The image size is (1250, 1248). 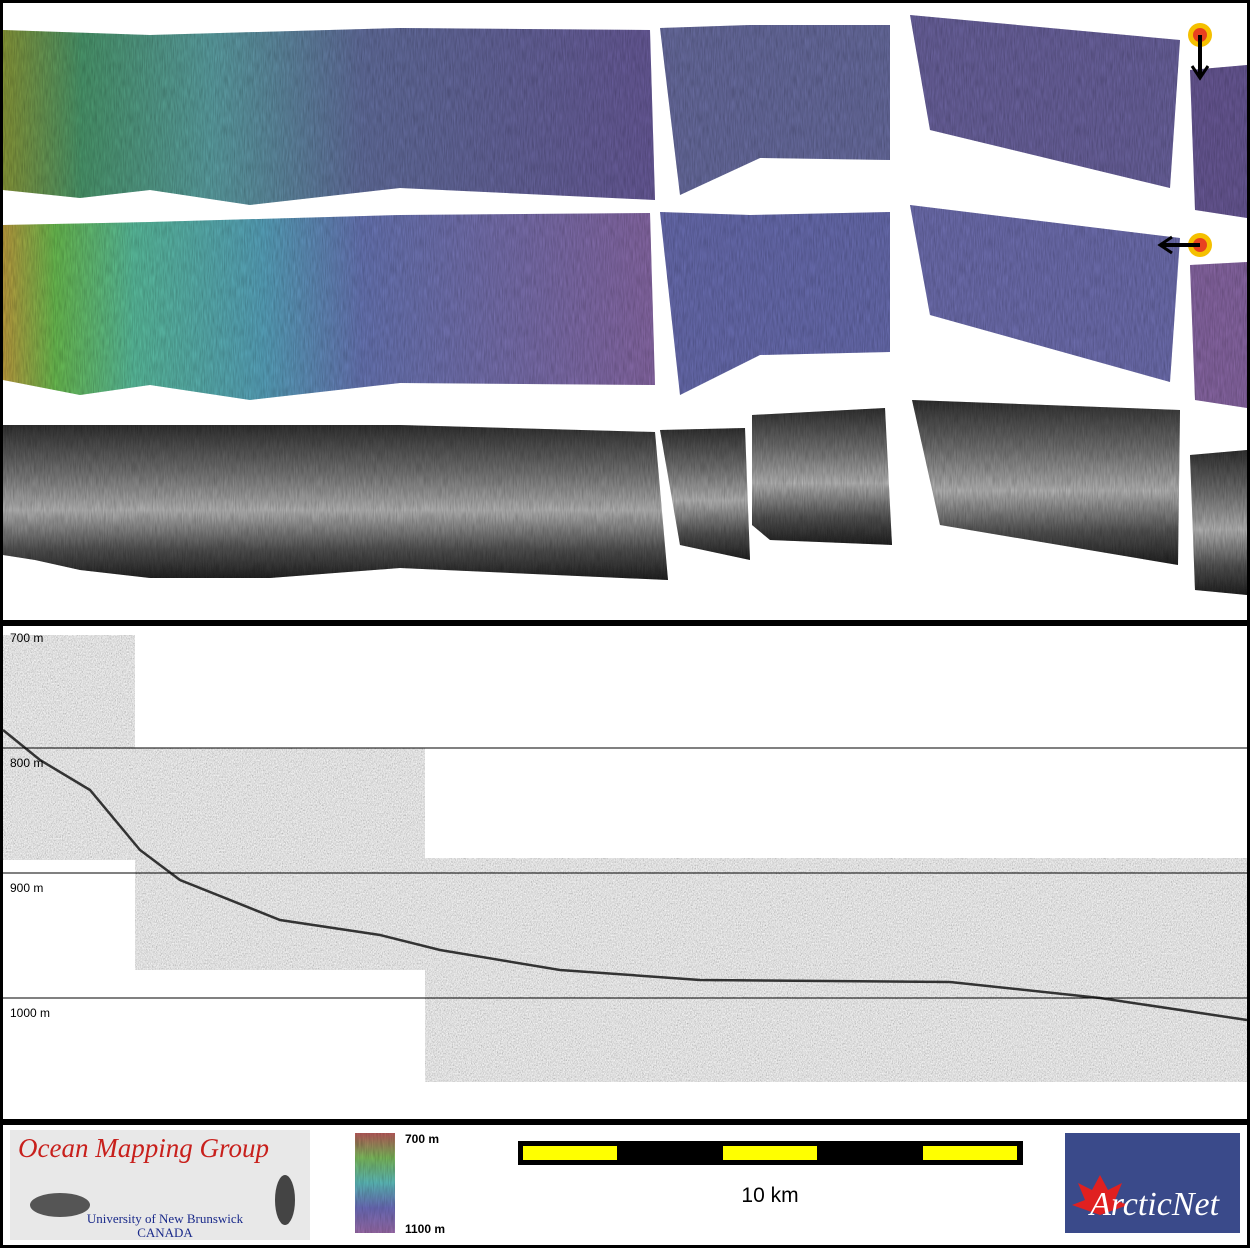 What do you see at coordinates (26, 763) in the screenshot?
I see `depth-label: 800 m` at bounding box center [26, 763].